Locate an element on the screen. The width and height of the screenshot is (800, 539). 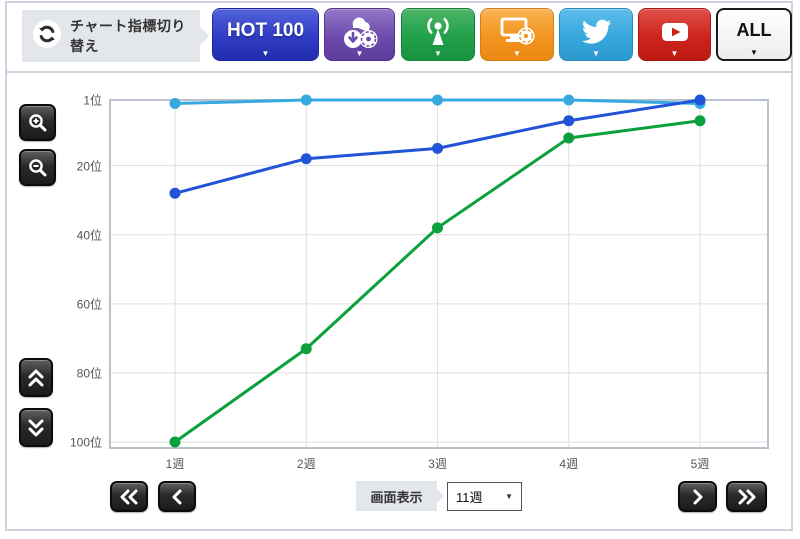
chevron-left-icon is located at coordinates (177, 496).